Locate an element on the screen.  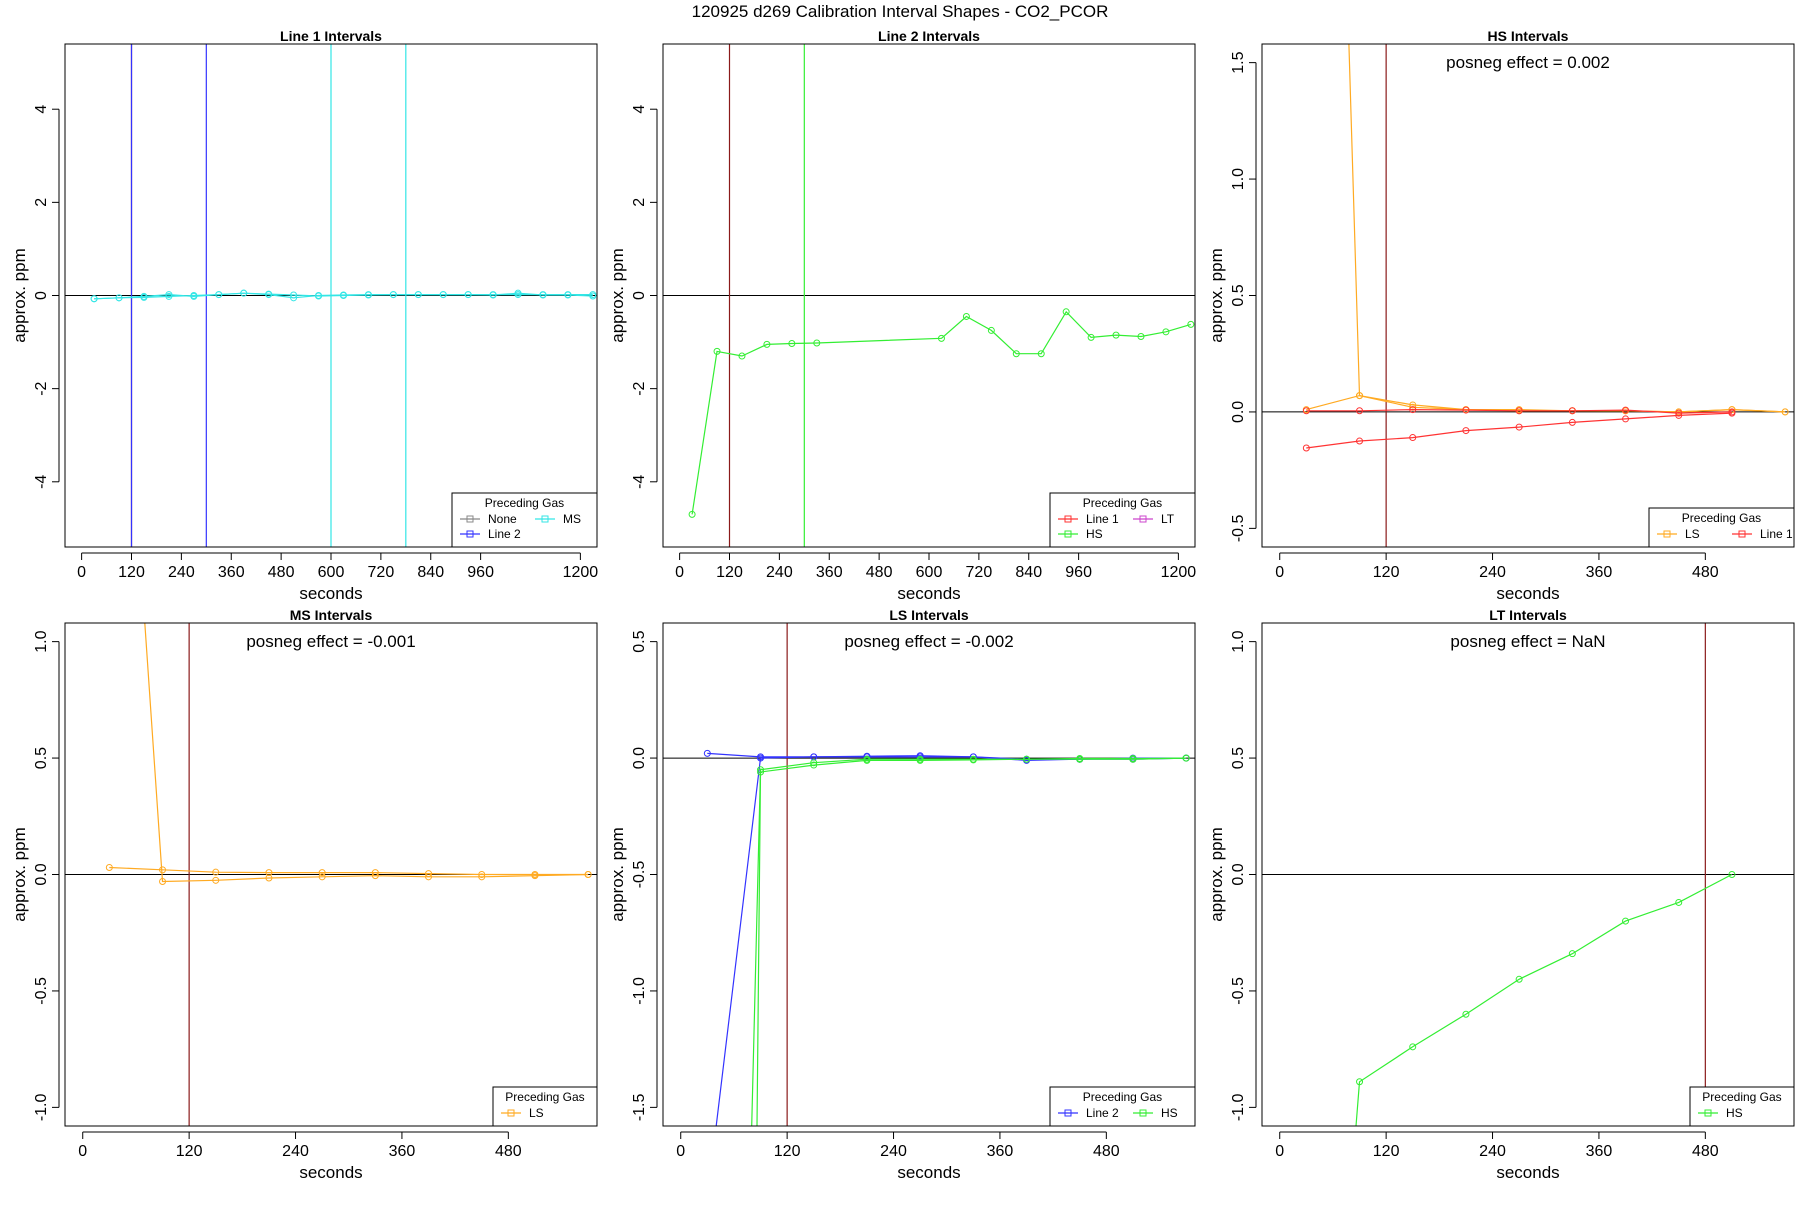
y-axis: -4 -2 0 2 4 is located at coordinates (644, 297).